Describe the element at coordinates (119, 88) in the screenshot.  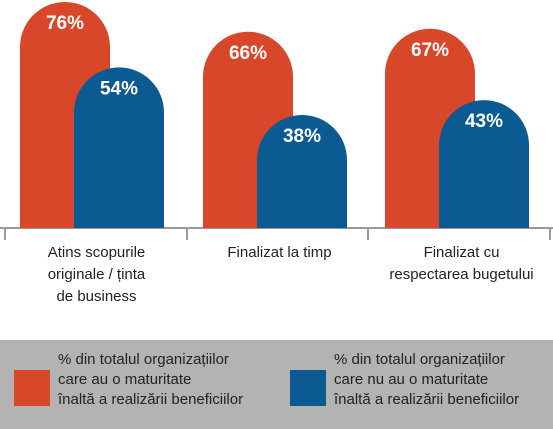
I see `value-label: 54%` at that location.